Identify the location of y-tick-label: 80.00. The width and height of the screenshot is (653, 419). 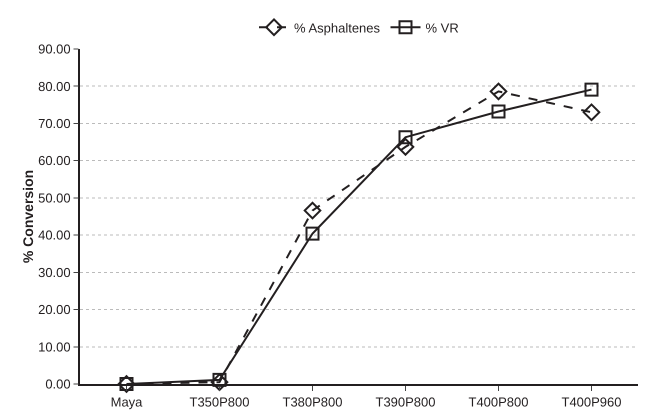
(54, 86).